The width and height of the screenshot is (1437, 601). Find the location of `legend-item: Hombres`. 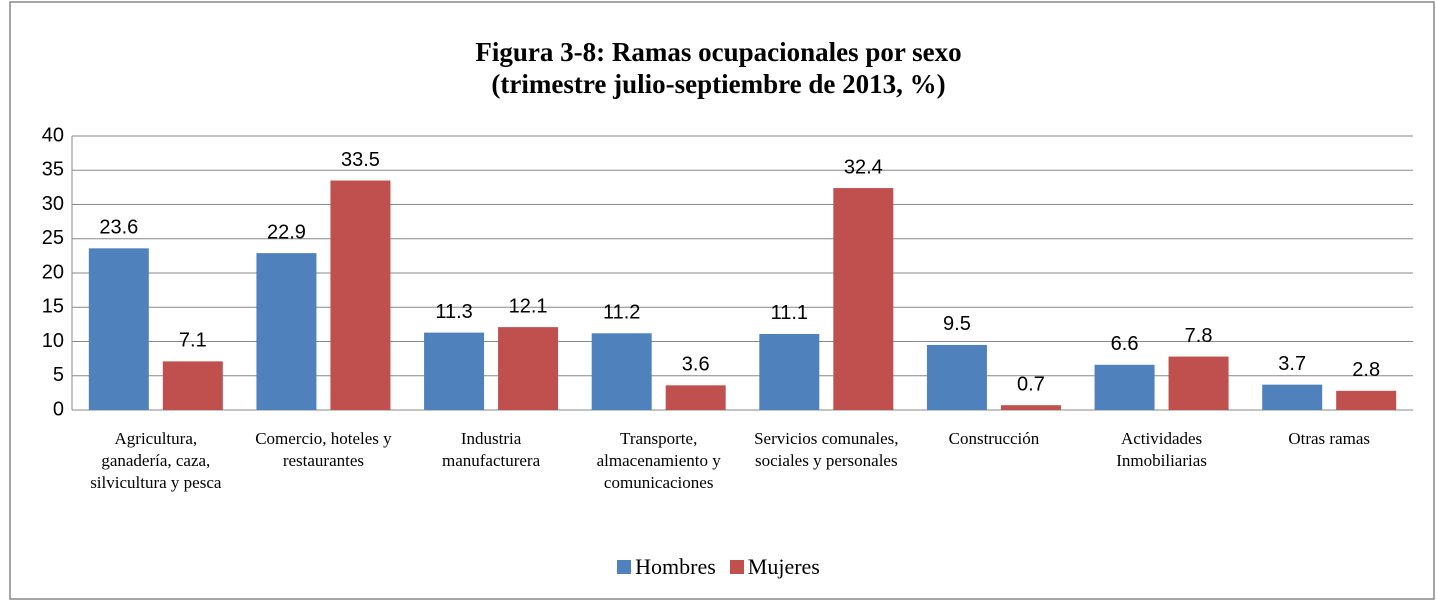

legend-item: Hombres is located at coordinates (666, 567).